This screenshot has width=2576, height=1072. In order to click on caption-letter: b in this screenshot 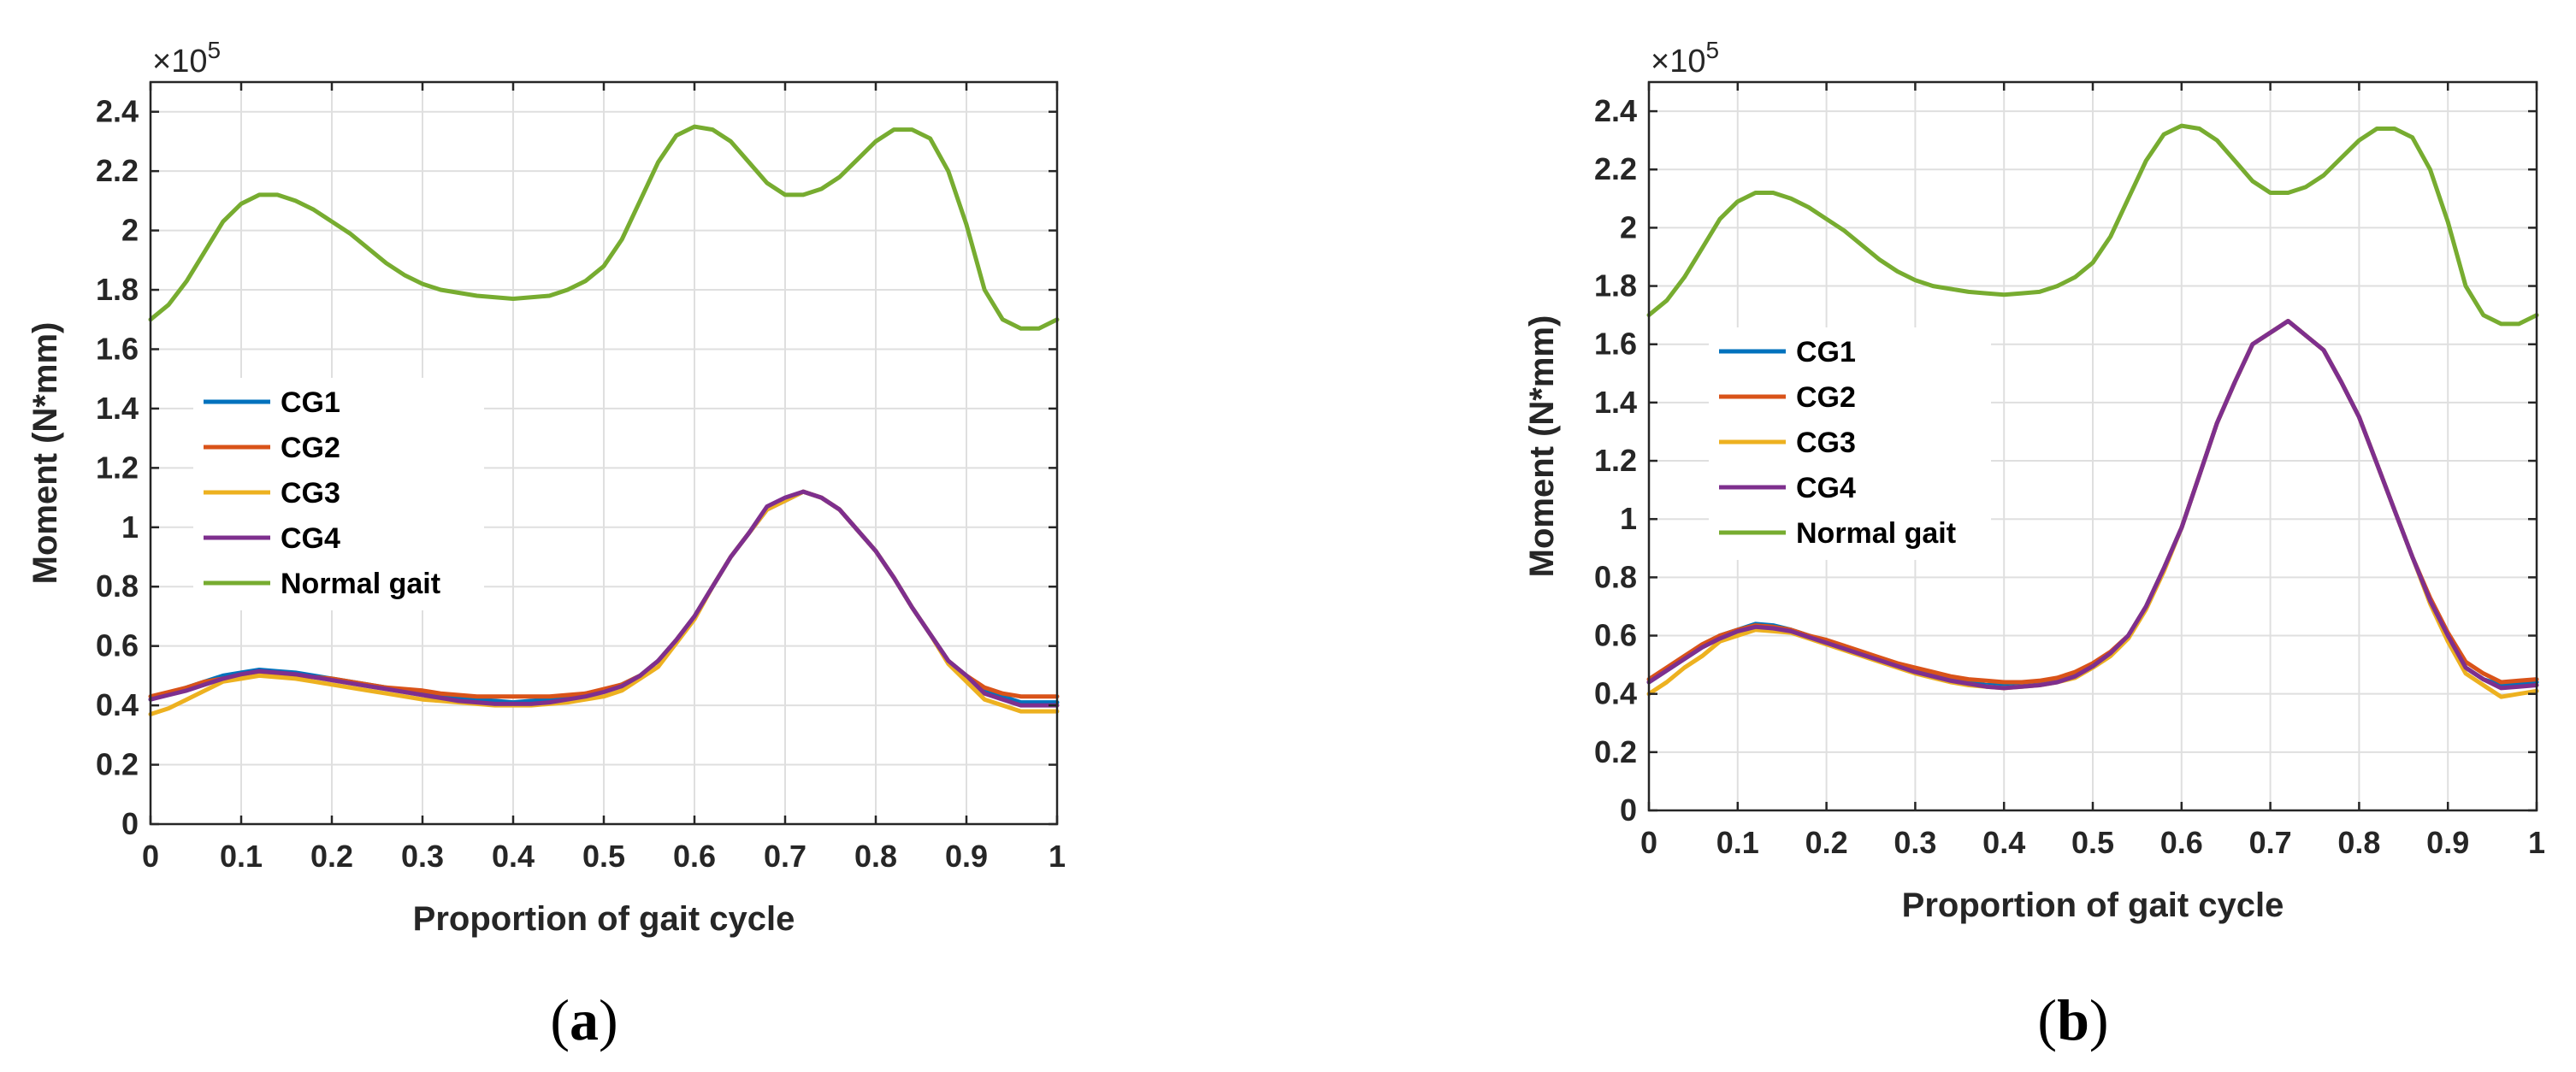, I will do `click(2073, 1019)`.